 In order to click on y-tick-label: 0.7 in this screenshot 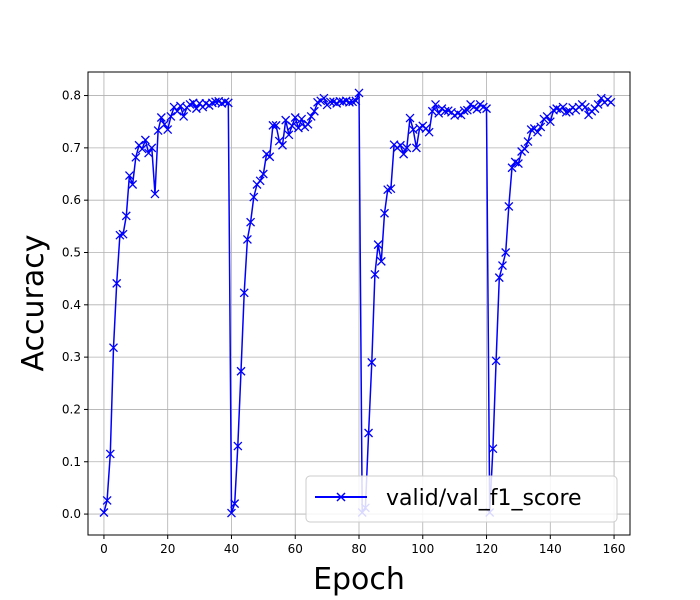, I will do `click(71, 148)`.